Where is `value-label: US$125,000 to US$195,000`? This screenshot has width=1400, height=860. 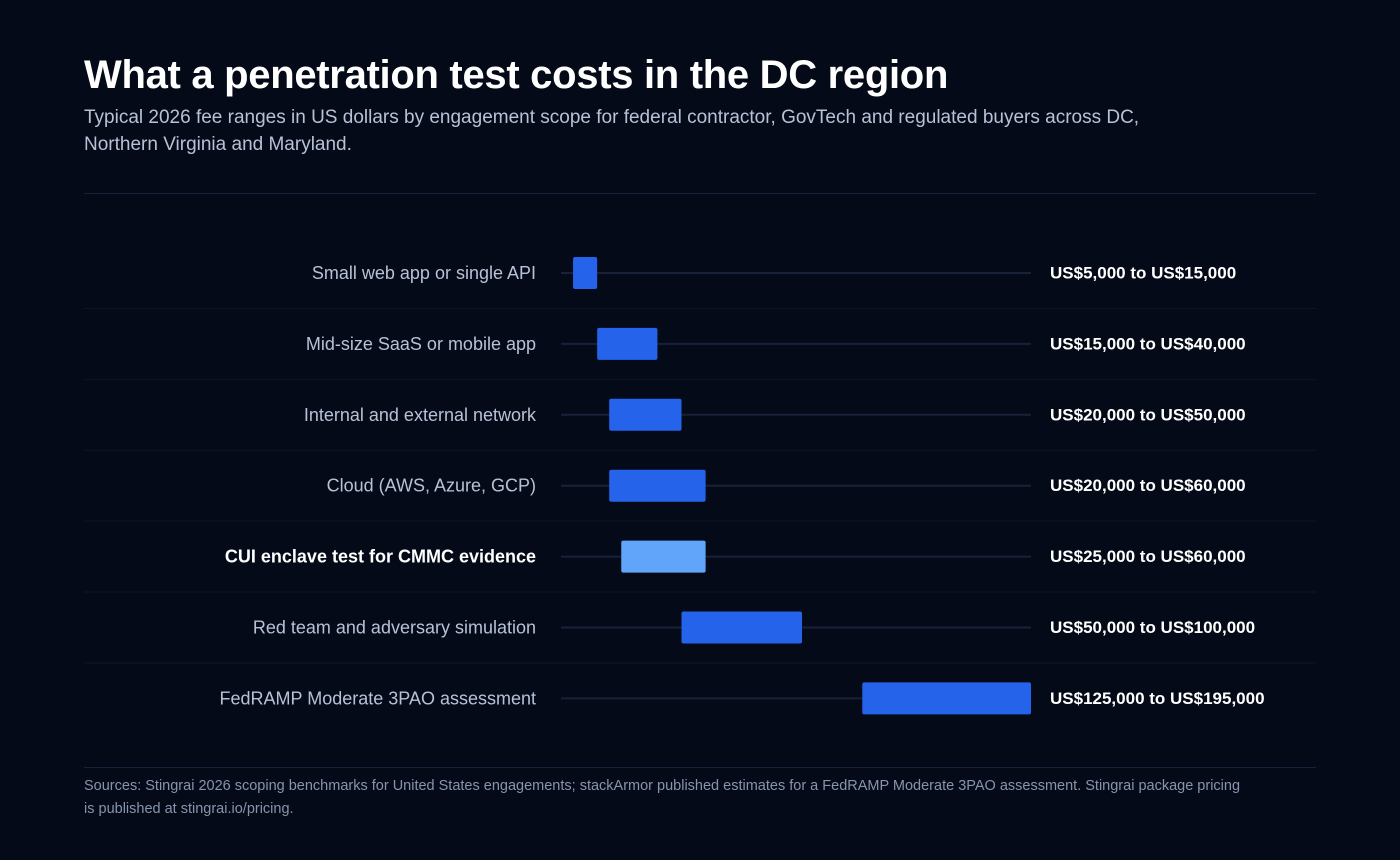 value-label: US$125,000 to US$195,000 is located at coordinates (1157, 698).